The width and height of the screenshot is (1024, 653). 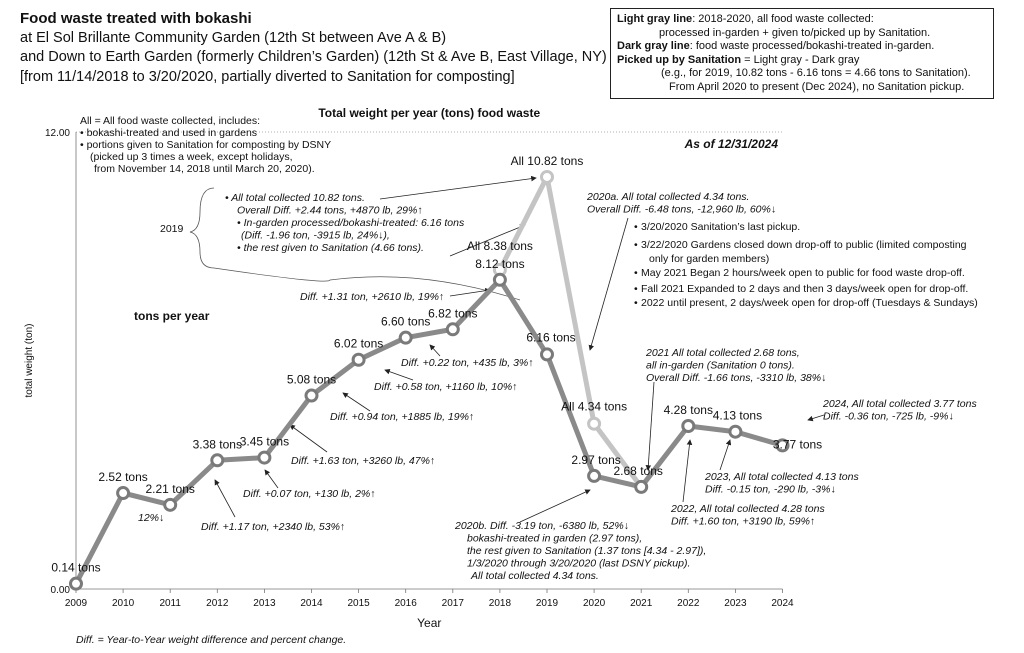 I want to click on year-2024-note-line-1: Diff. -0.36 ton, -725 lb, -9%↓, so click(x=888, y=417).